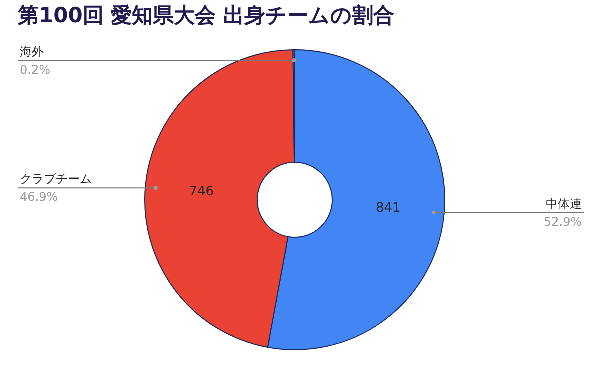 This screenshot has height=365, width=594. What do you see at coordinates (39, 197) in the screenshot?
I see `text: 46.9%` at bounding box center [39, 197].